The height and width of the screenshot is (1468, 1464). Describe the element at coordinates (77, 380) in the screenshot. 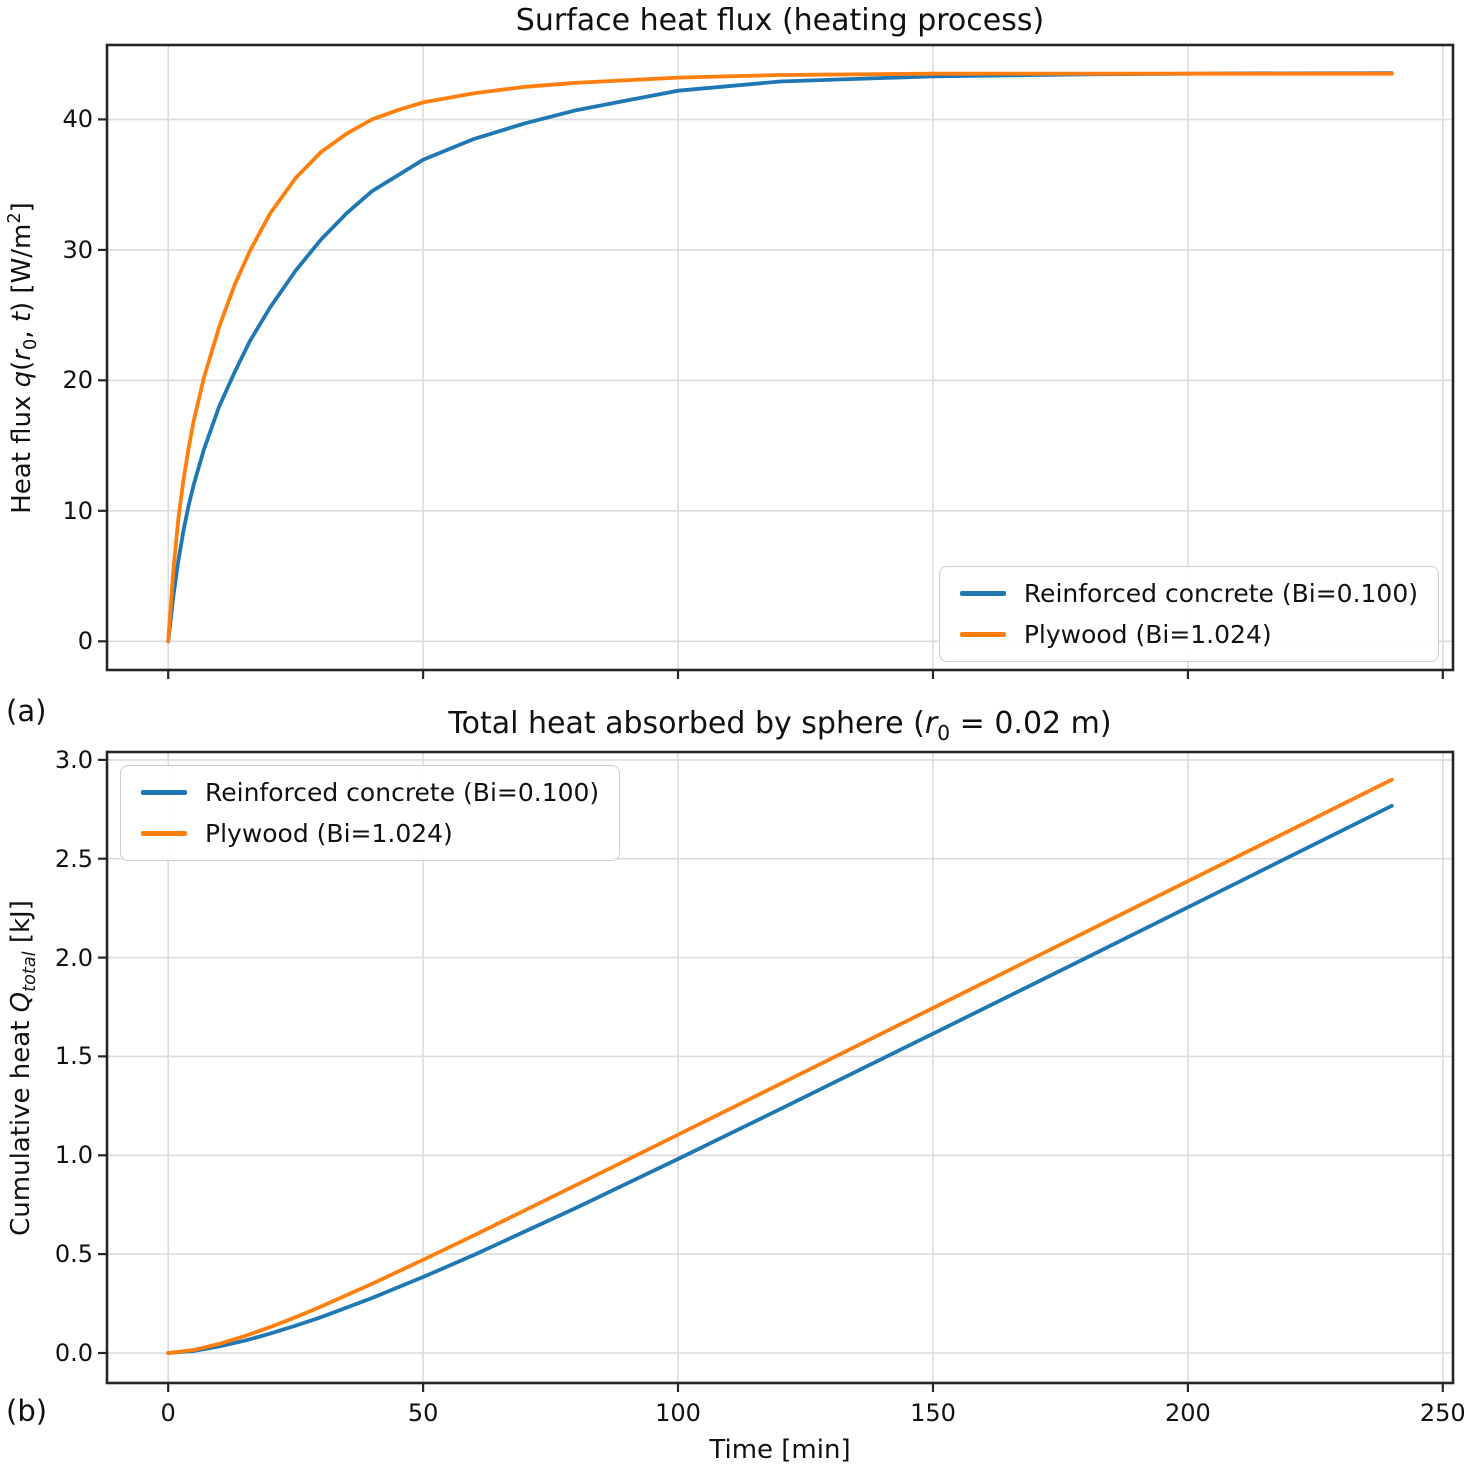

I see `y-tick-label: 20` at that location.